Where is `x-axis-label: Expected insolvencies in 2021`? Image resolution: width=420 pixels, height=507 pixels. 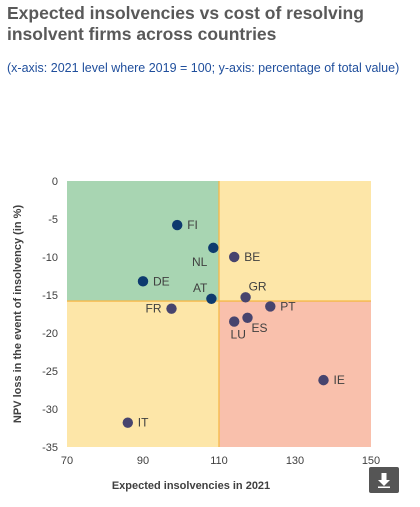 x-axis-label: Expected insolvencies in 2021 is located at coordinates (191, 486).